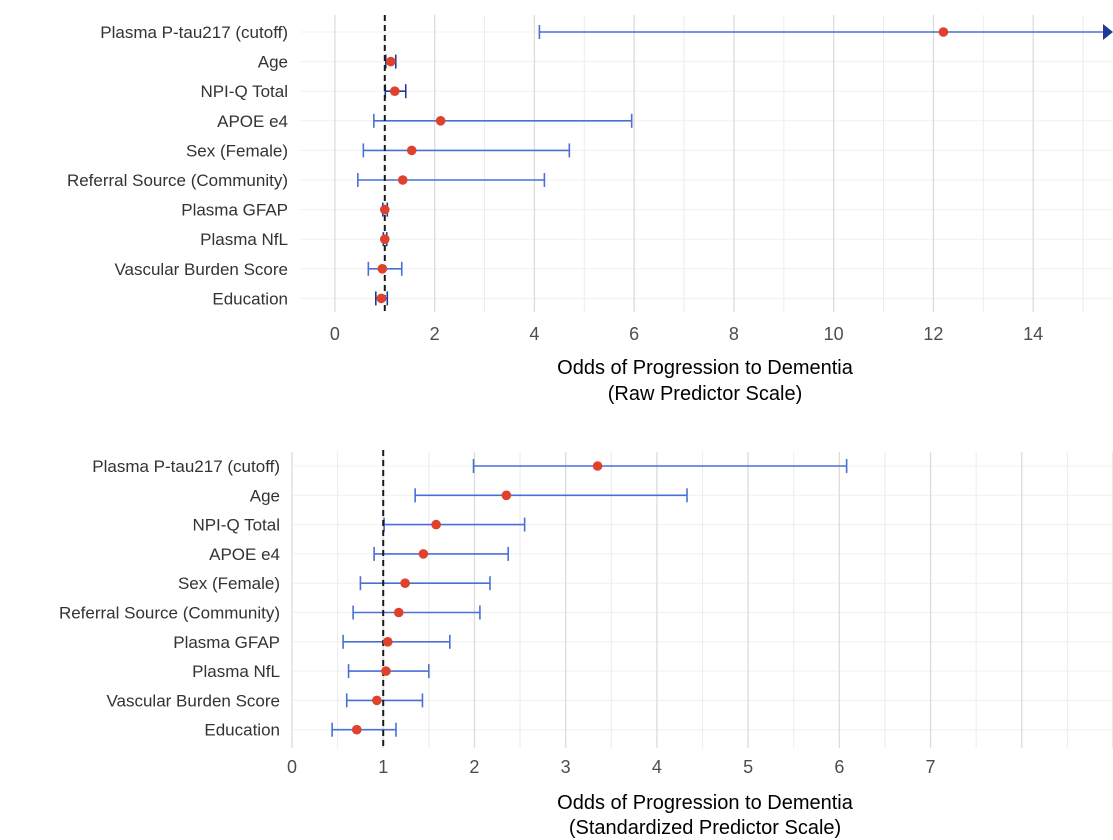  What do you see at coordinates (748, 767) in the screenshot?
I see `x-tick-label: 5` at bounding box center [748, 767].